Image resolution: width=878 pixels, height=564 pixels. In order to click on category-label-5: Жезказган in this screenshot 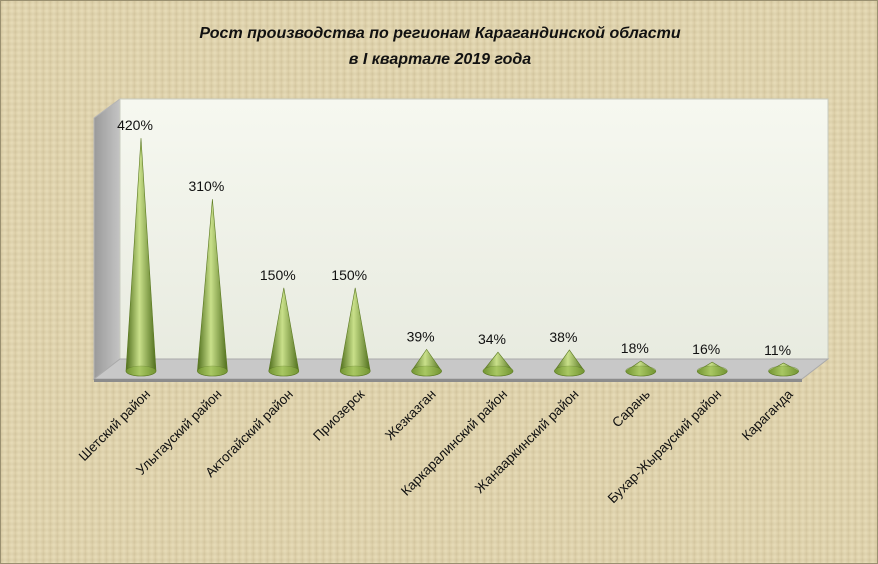, I will do `click(410, 415)`.